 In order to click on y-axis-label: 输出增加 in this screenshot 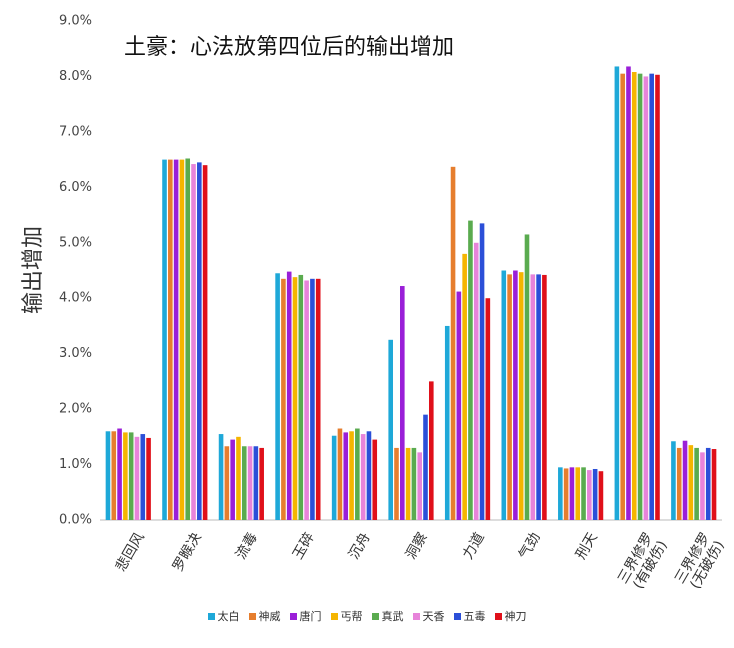, I will do `click(33, 270)`.